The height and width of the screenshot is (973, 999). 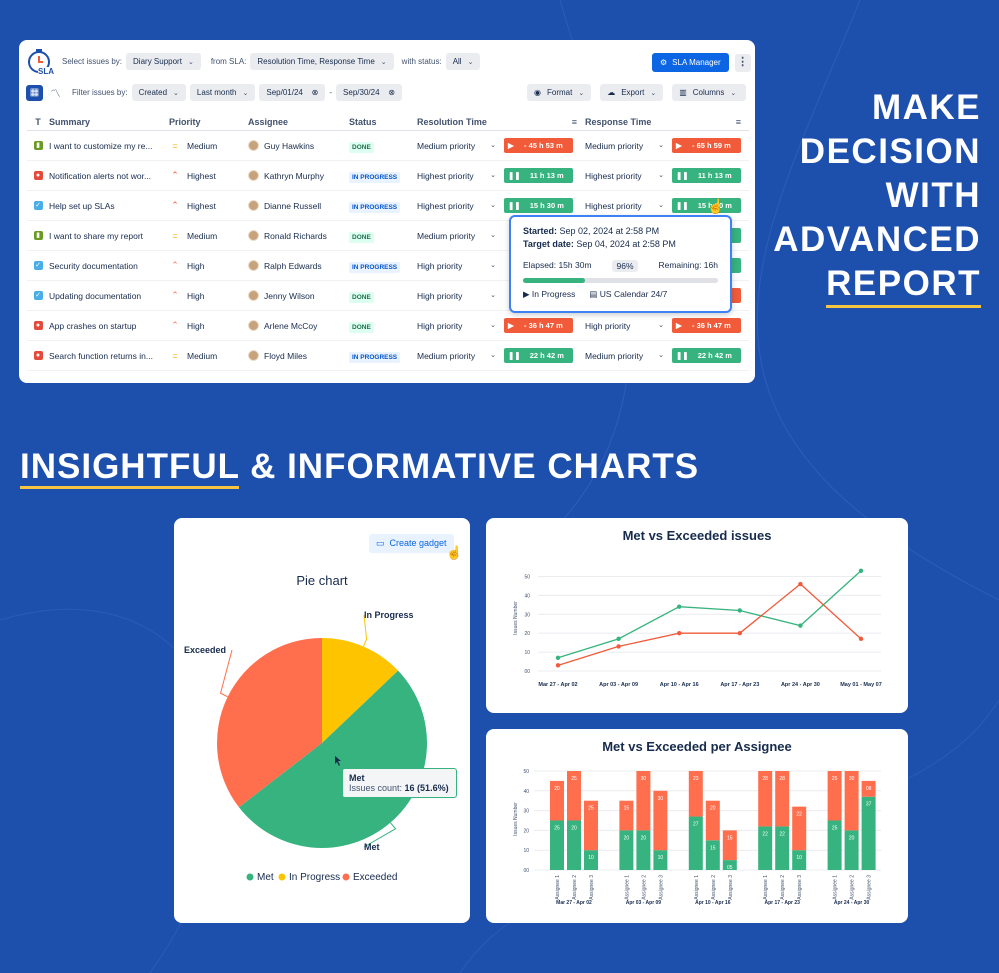 I want to click on y-tick-label: 30, so click(x=526, y=812).